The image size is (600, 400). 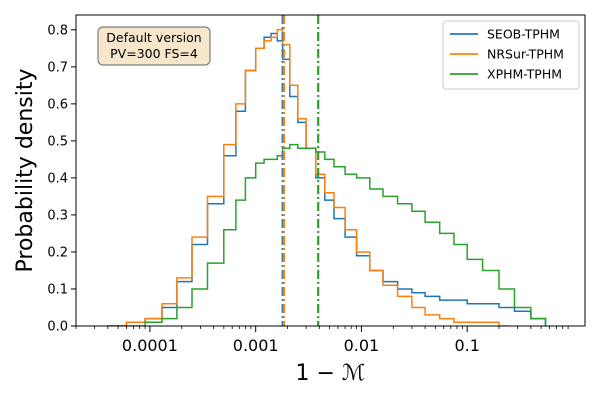 I want to click on legend-label-xphm: XPHM-TPHM, so click(x=524, y=74).